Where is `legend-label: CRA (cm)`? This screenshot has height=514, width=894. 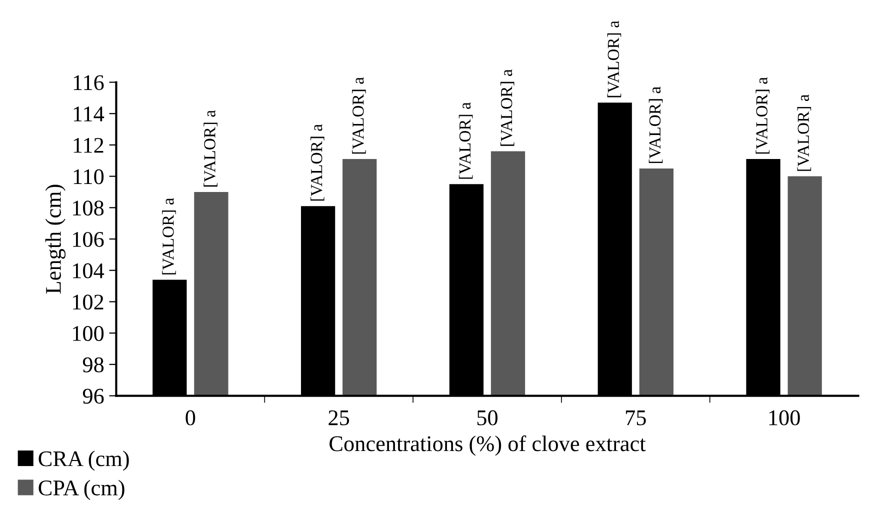
legend-label: CRA (cm) is located at coordinates (83, 460).